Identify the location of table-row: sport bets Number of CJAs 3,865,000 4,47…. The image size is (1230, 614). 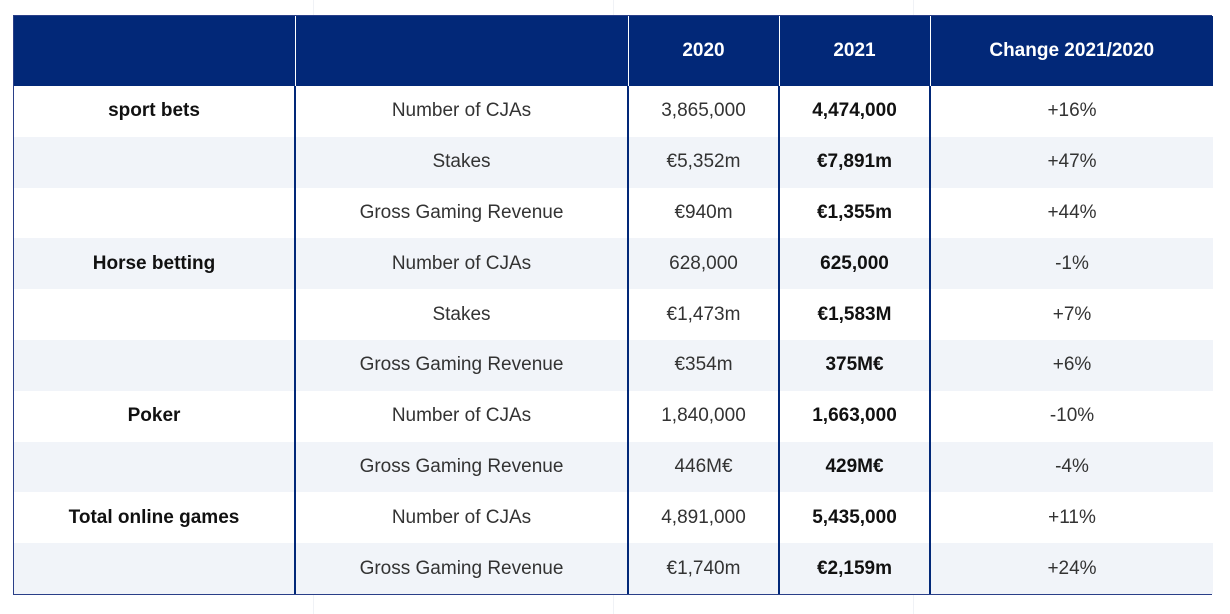
(613, 111).